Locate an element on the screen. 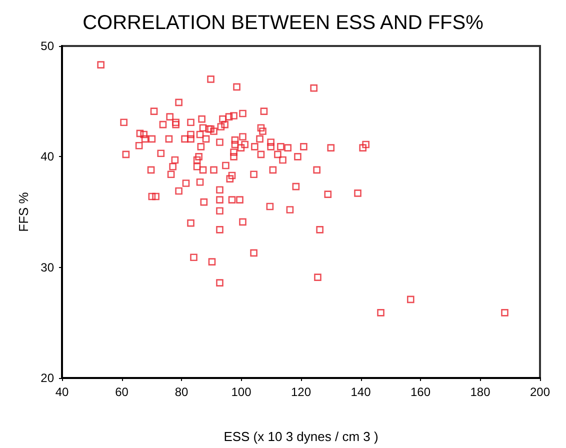 The width and height of the screenshot is (566, 448). y-tick-label: 50 is located at coordinates (47, 46).